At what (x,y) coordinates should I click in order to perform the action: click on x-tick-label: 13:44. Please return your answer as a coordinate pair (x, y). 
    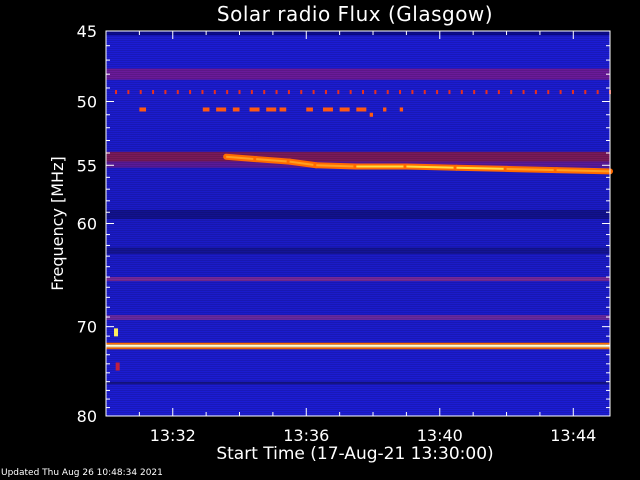
    Looking at the image, I should click on (573, 435).